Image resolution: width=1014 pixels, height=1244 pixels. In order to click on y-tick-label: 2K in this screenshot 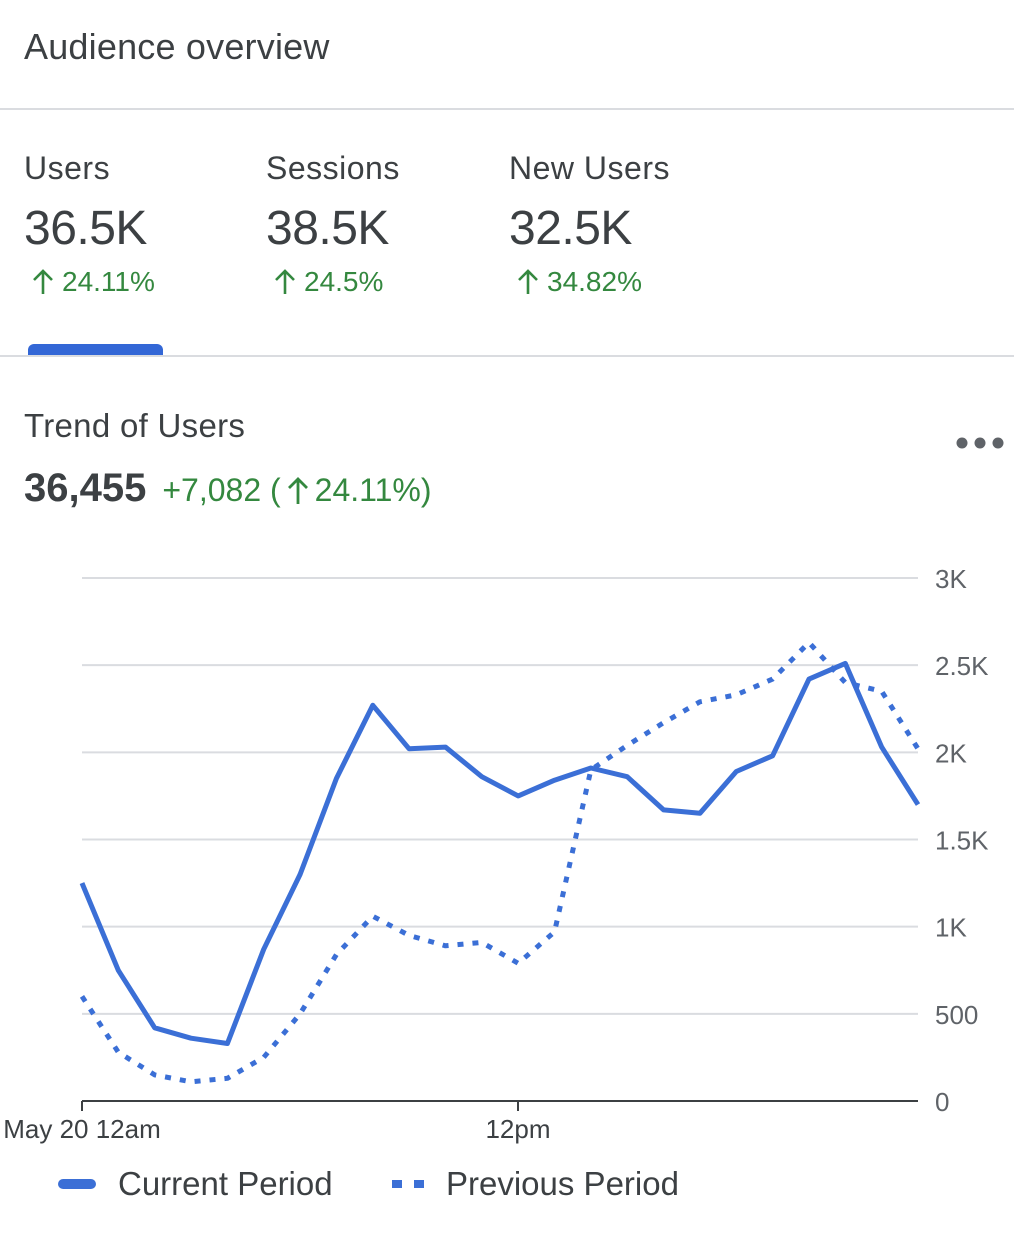, I will do `click(951, 753)`.